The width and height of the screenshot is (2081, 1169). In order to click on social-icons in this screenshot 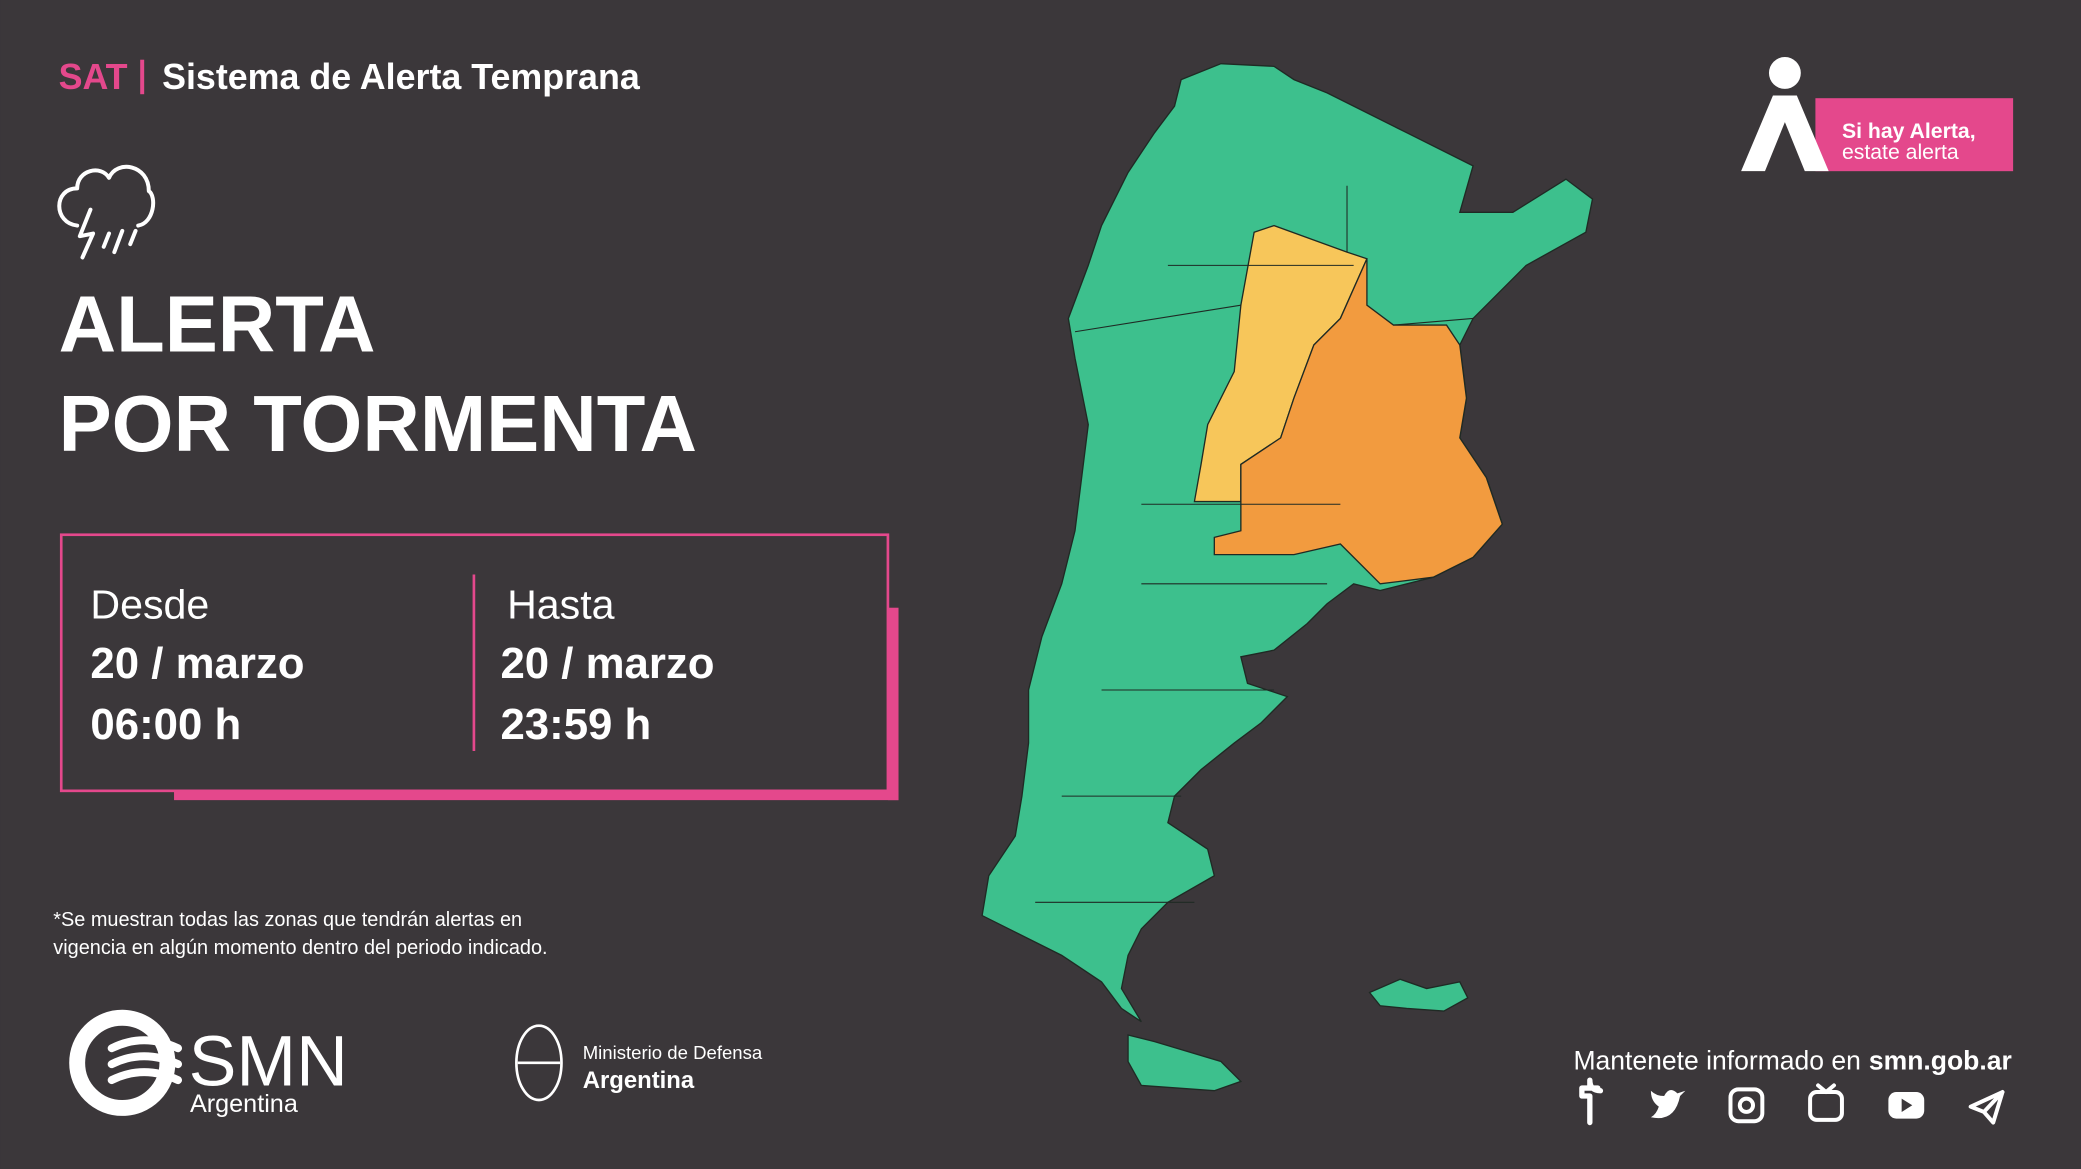, I will do `click(1792, 1101)`.